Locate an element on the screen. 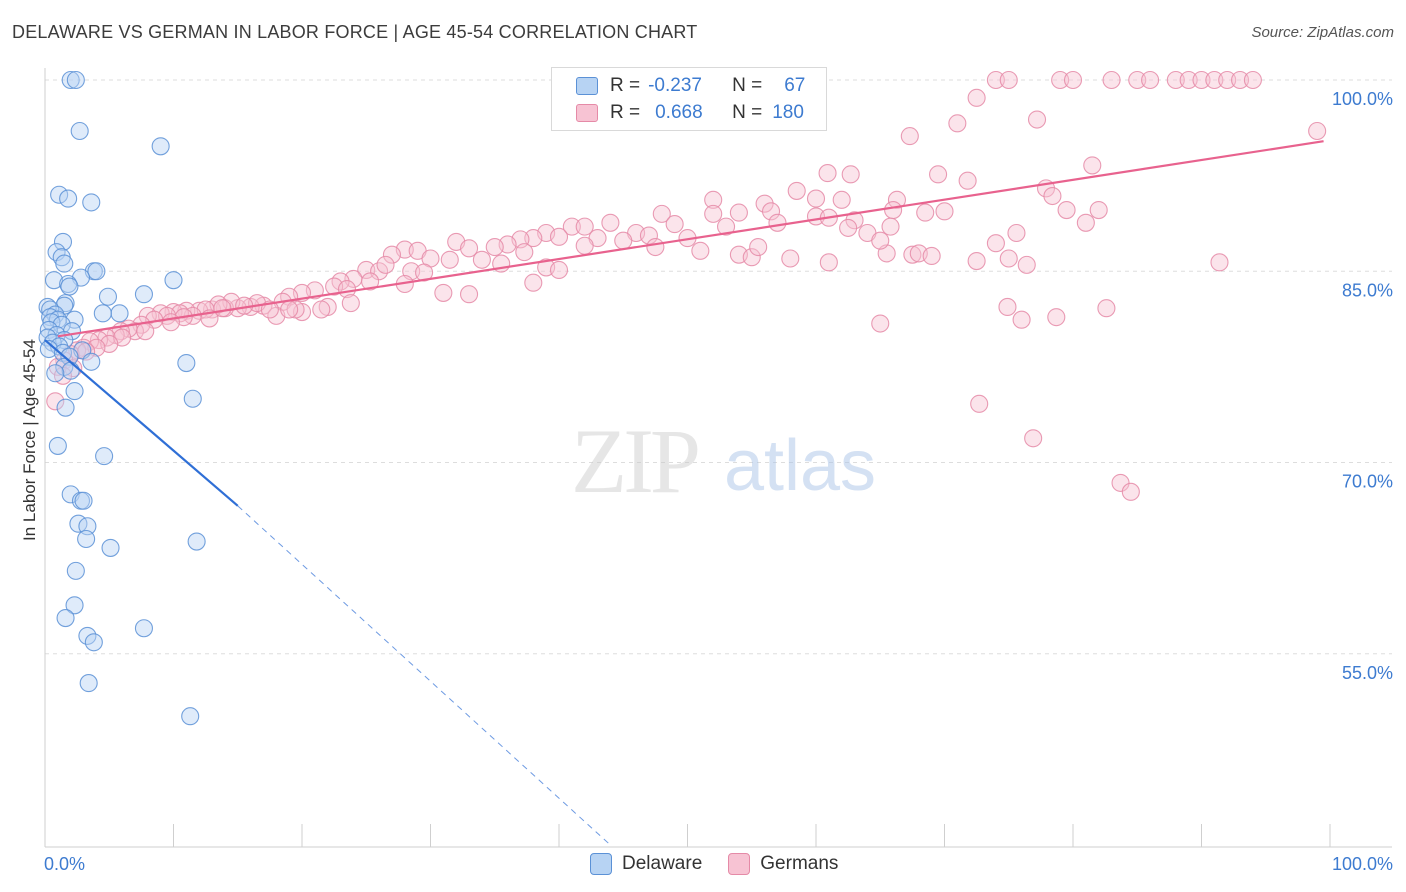 This screenshot has width=1406, height=892. y-tick-label: 70.0% is located at coordinates (1367, 482).